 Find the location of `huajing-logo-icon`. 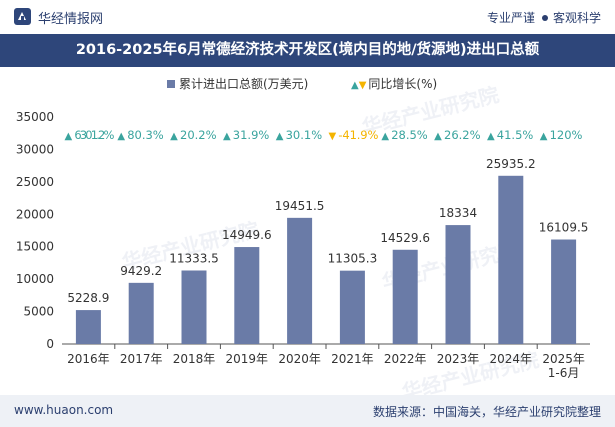

huajing-logo-icon is located at coordinates (22, 16).